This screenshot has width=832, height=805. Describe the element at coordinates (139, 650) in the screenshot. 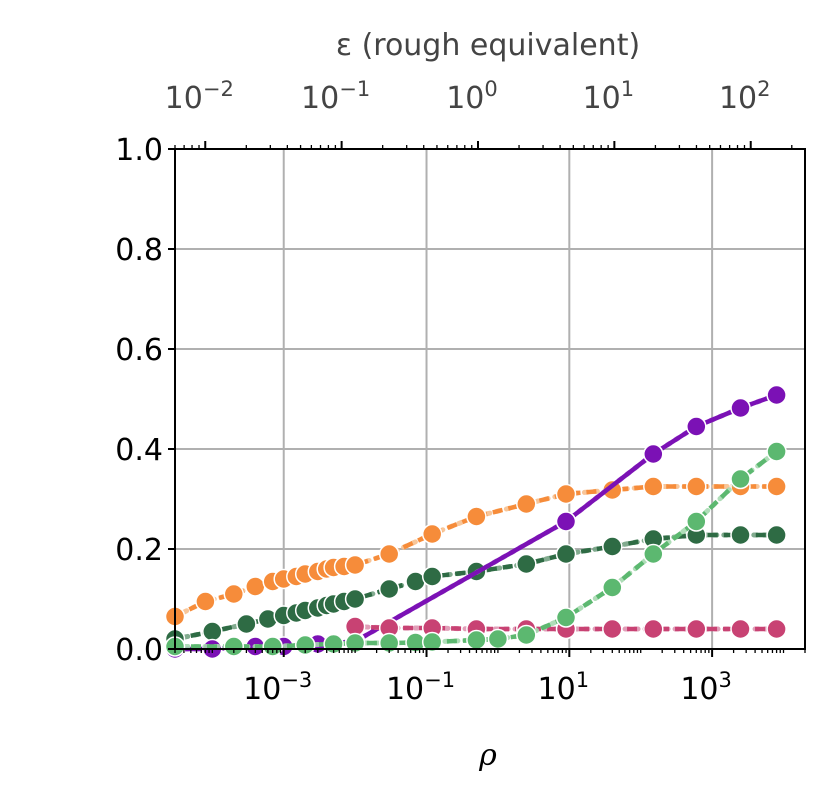

I see `y-tick-label: 0.0` at that location.